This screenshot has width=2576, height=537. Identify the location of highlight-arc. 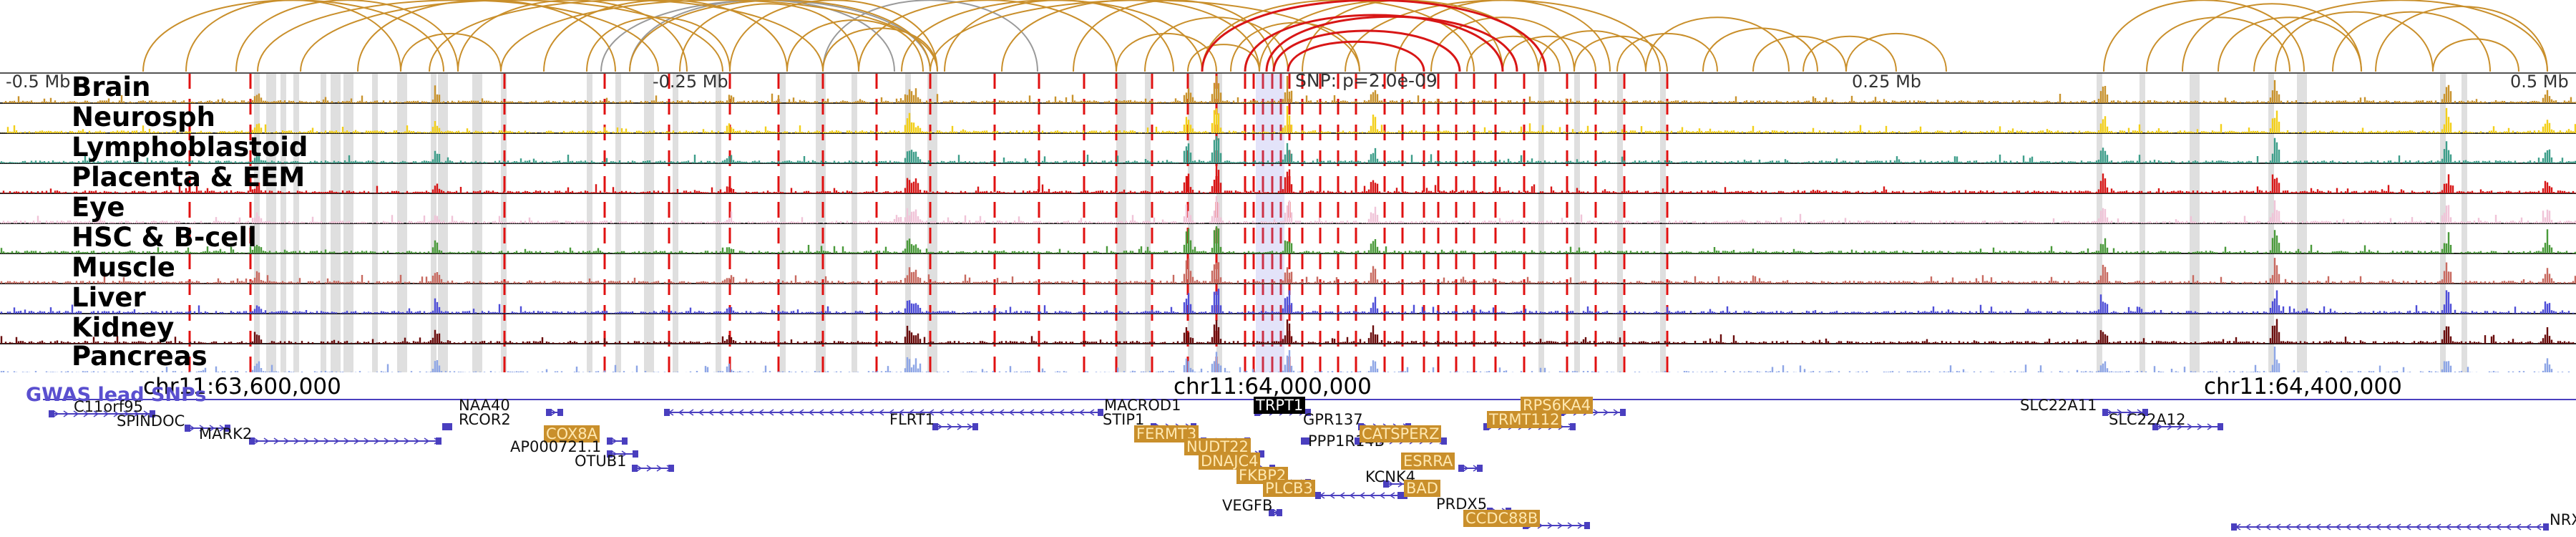
(1391, 43).